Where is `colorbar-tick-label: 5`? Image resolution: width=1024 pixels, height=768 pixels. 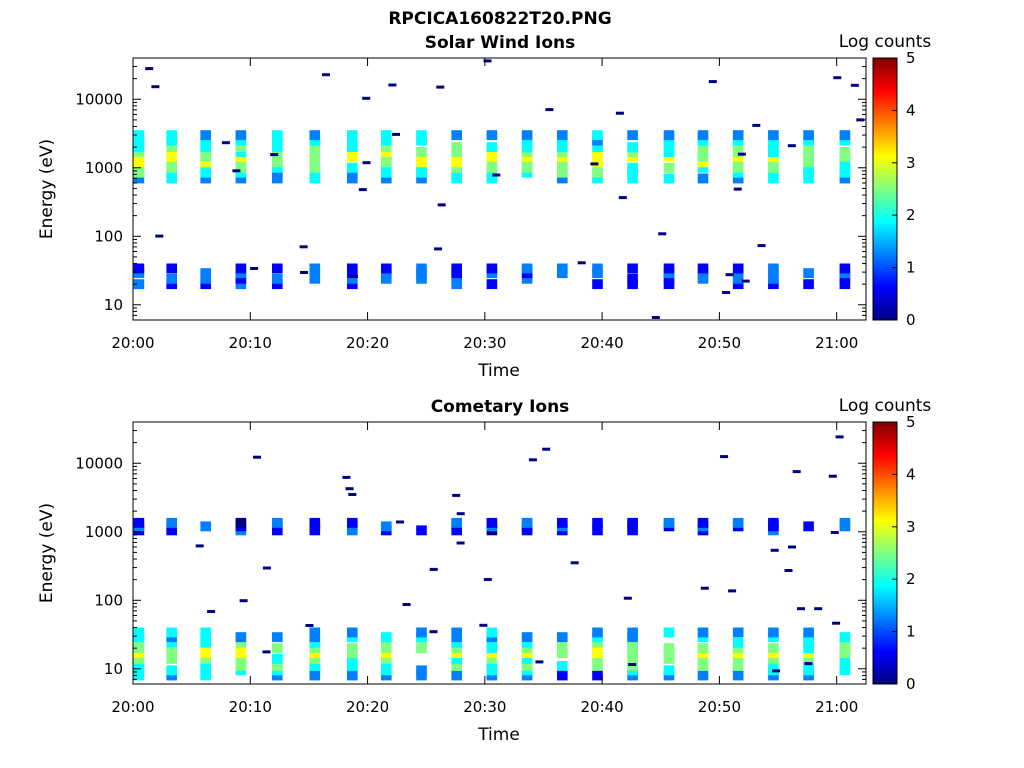 colorbar-tick-label: 5 is located at coordinates (911, 422).